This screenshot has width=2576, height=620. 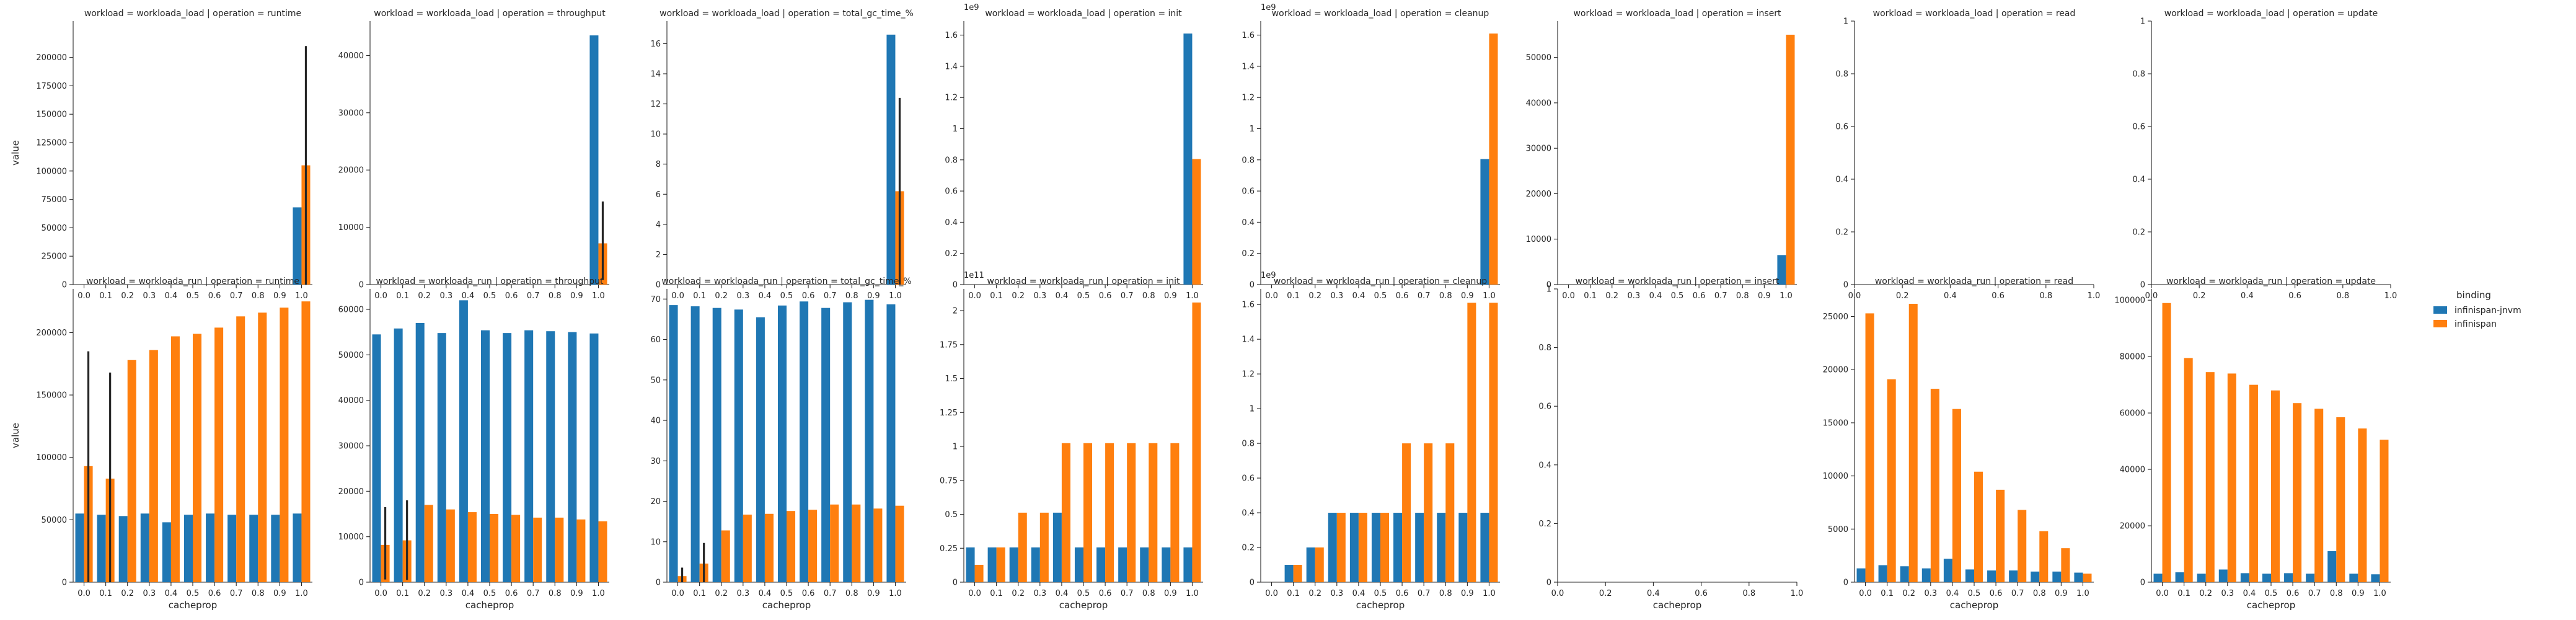 I want to click on y-tick-label: 4, so click(x=658, y=224).